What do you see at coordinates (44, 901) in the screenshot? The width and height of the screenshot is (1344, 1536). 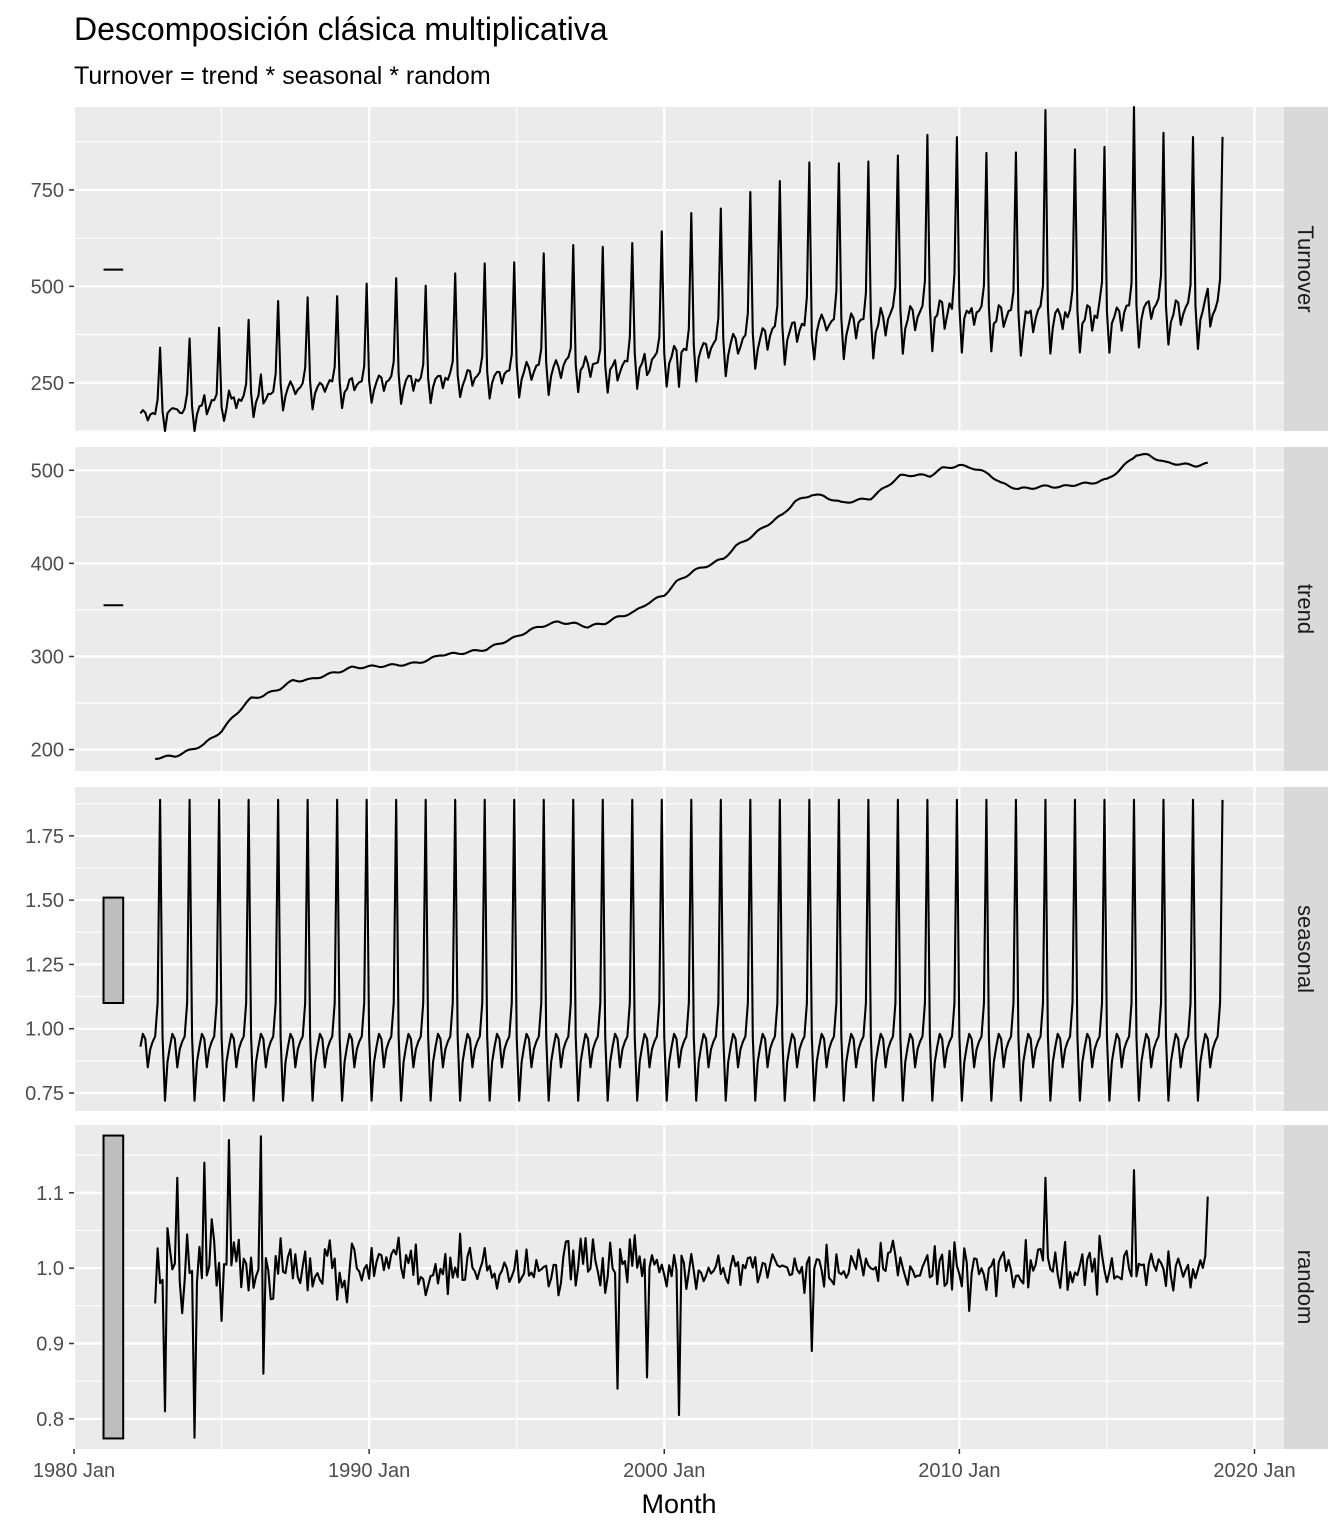 I see `y-tick-label: 1.50` at bounding box center [44, 901].